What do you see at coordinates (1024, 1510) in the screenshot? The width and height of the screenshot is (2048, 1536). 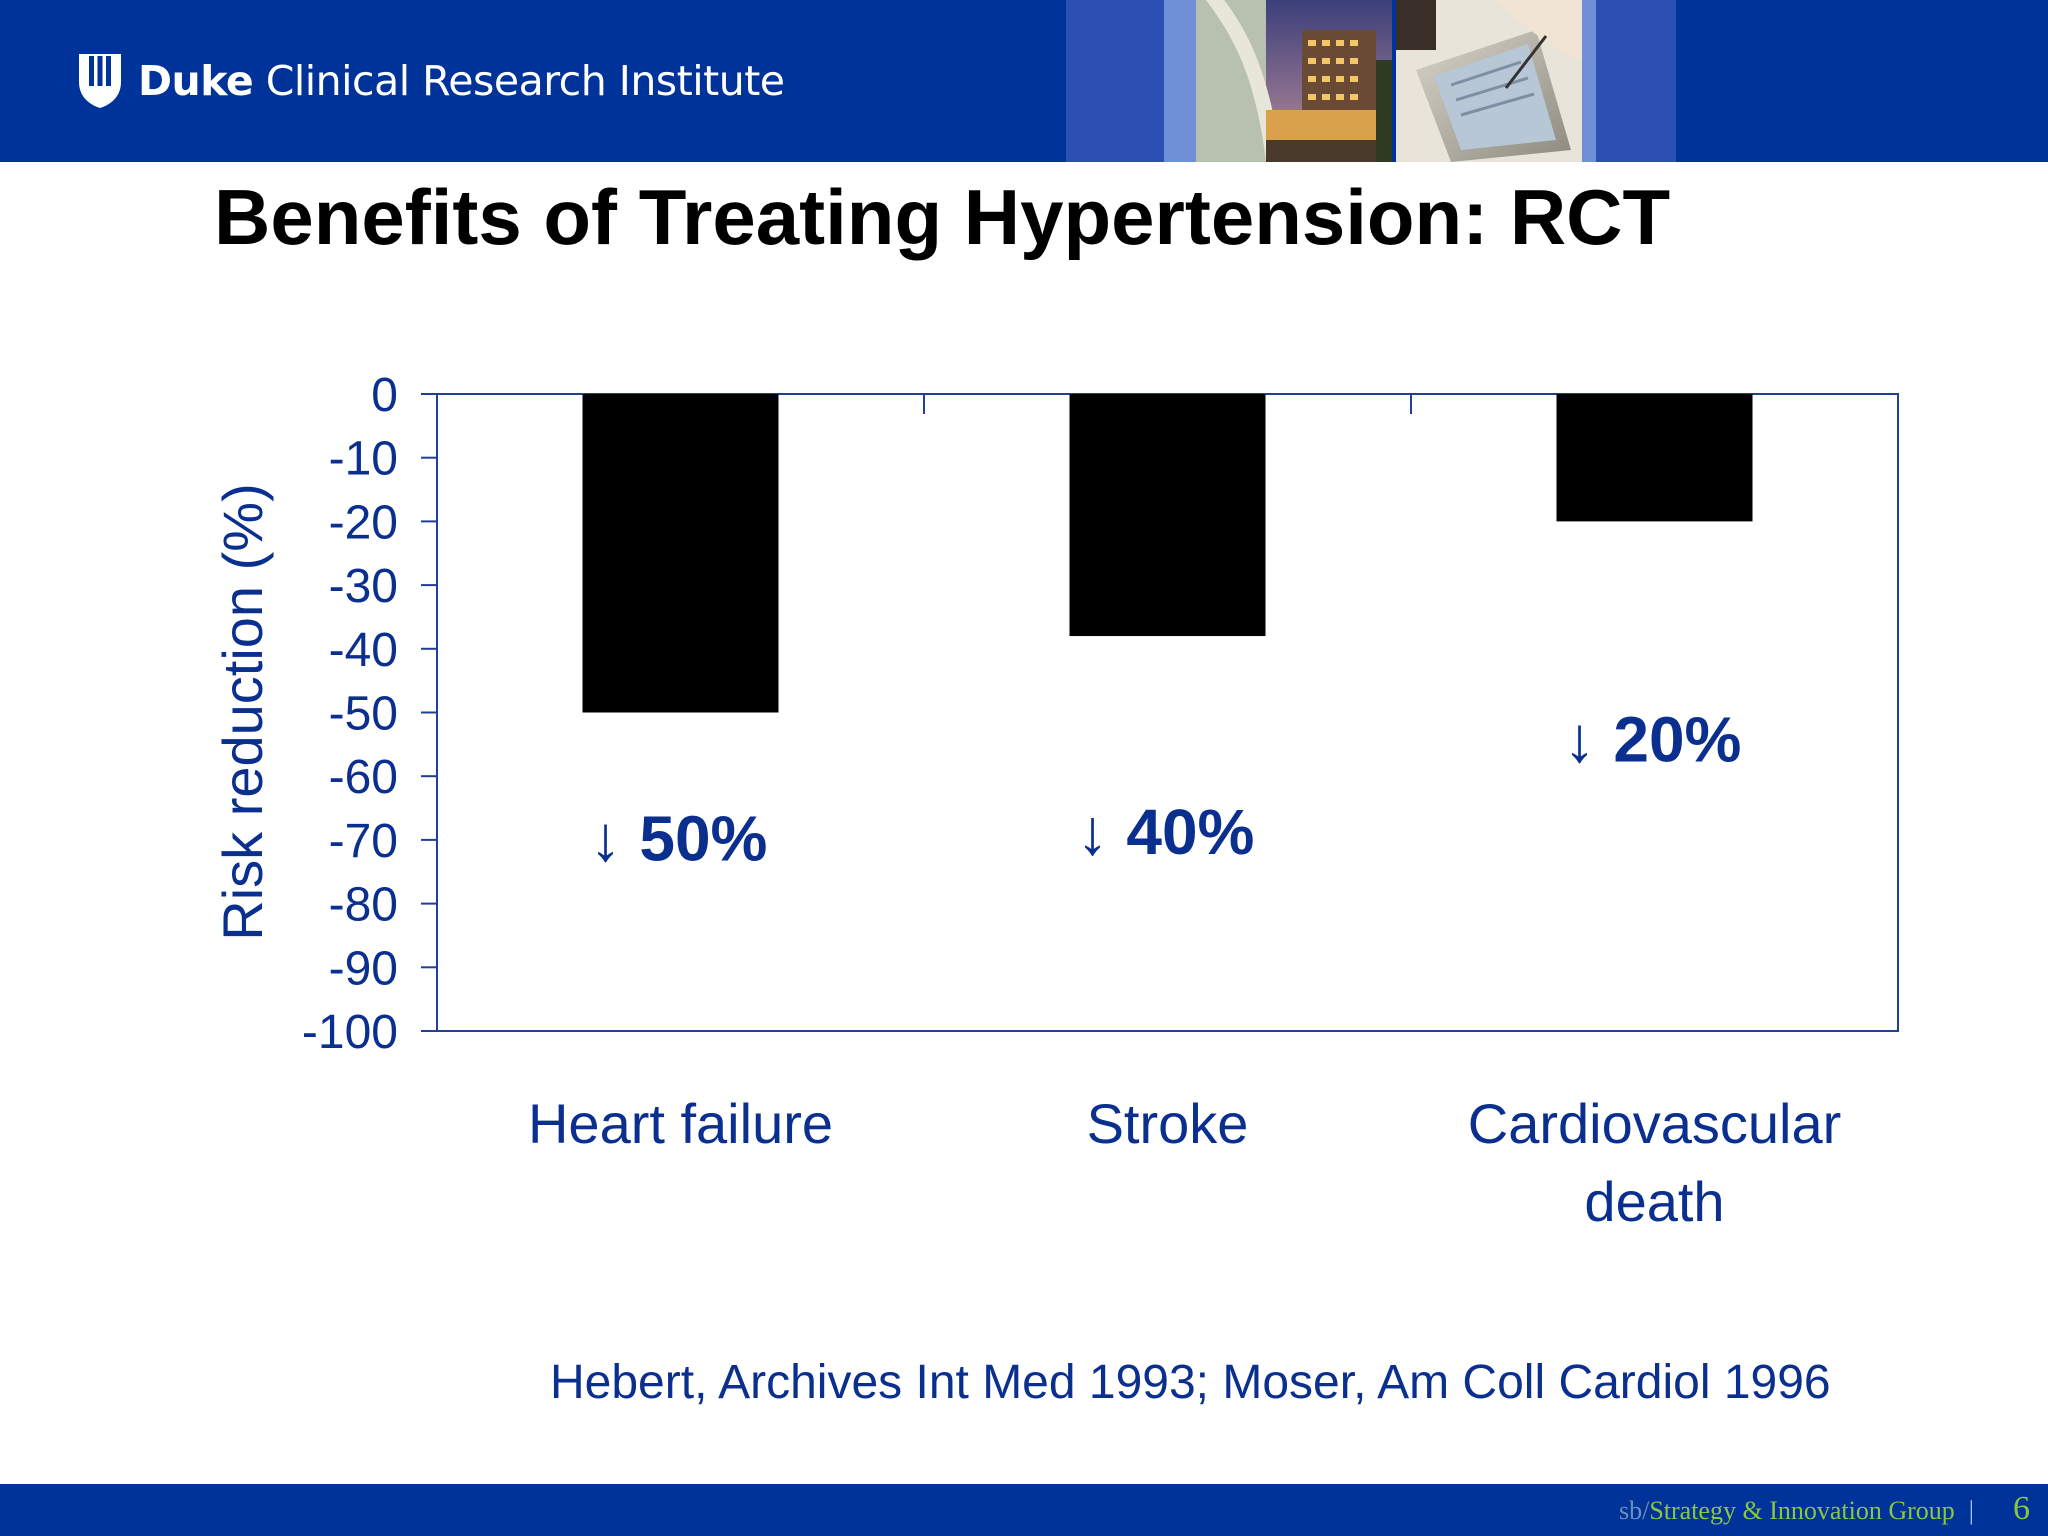 I see `footer-bar: sb/Strategy & Innovation Group | 6` at bounding box center [1024, 1510].